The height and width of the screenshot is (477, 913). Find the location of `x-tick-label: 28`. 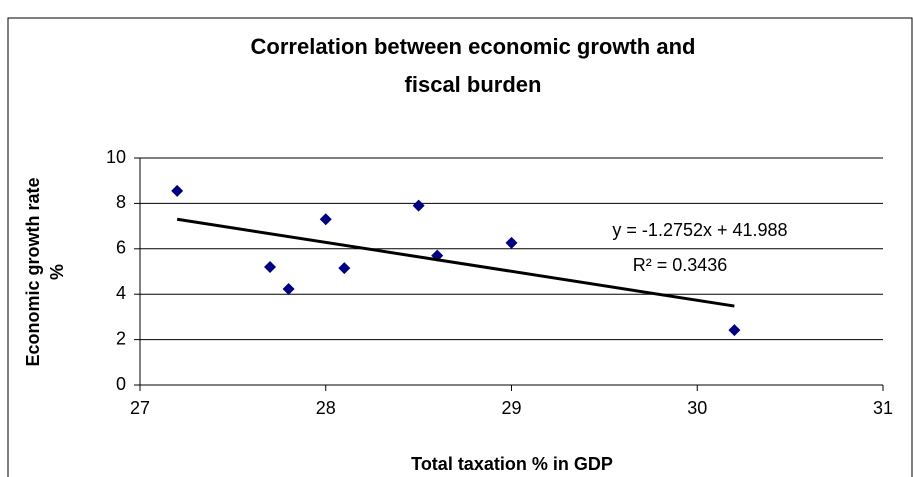

x-tick-label: 28 is located at coordinates (326, 408).